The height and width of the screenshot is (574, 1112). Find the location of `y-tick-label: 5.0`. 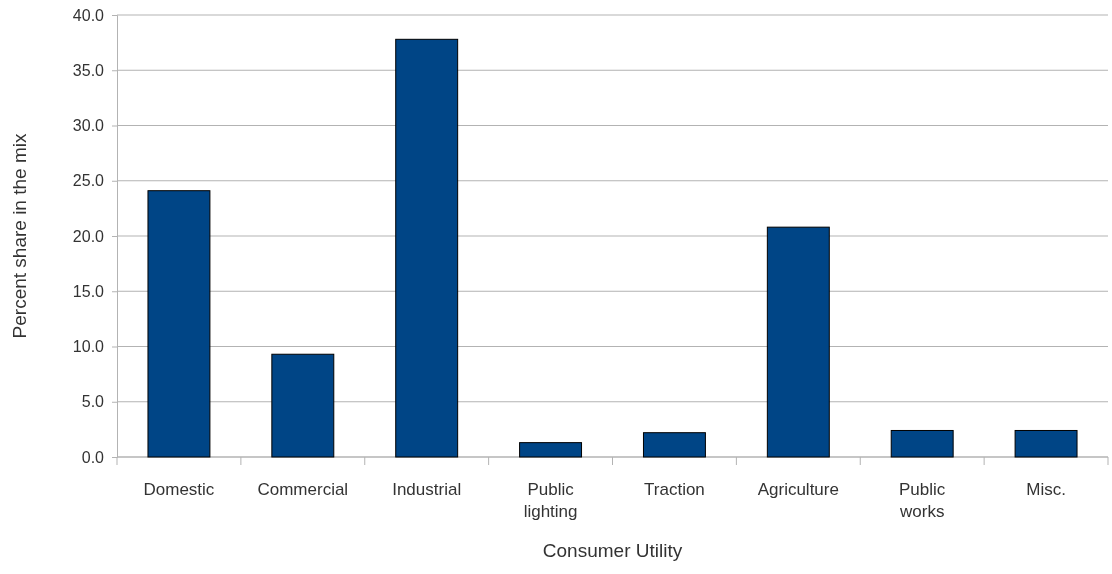

y-tick-label: 5.0 is located at coordinates (93, 402).